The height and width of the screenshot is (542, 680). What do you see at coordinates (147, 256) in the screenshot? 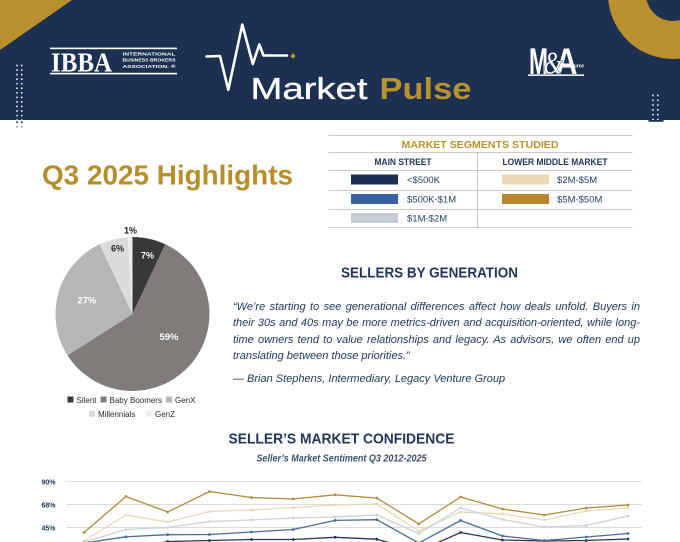
I see `svg-text: 7%` at bounding box center [147, 256].